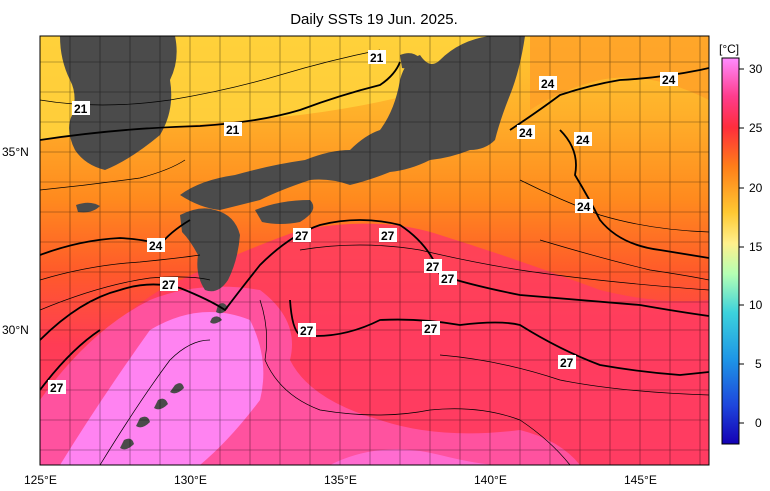  Describe the element at coordinates (756, 247) in the screenshot. I see `colorbar-tick: 15` at that location.